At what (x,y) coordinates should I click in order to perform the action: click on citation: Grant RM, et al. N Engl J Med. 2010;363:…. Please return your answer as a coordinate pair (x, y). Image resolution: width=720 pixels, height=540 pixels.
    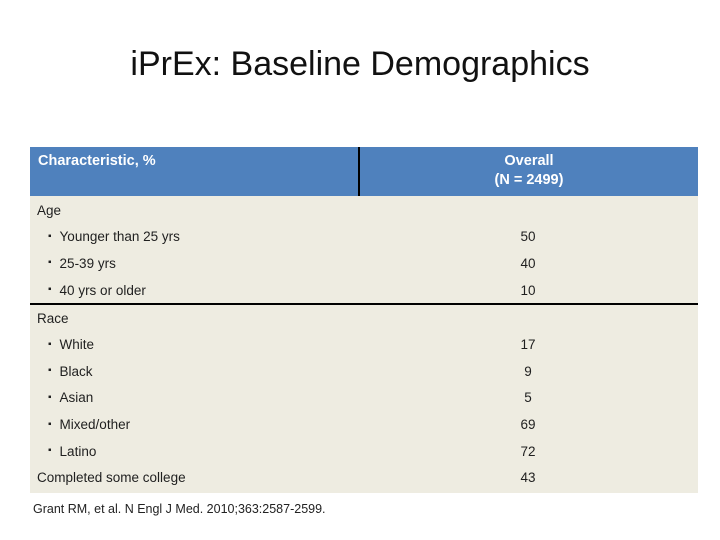
    Looking at the image, I should click on (179, 509).